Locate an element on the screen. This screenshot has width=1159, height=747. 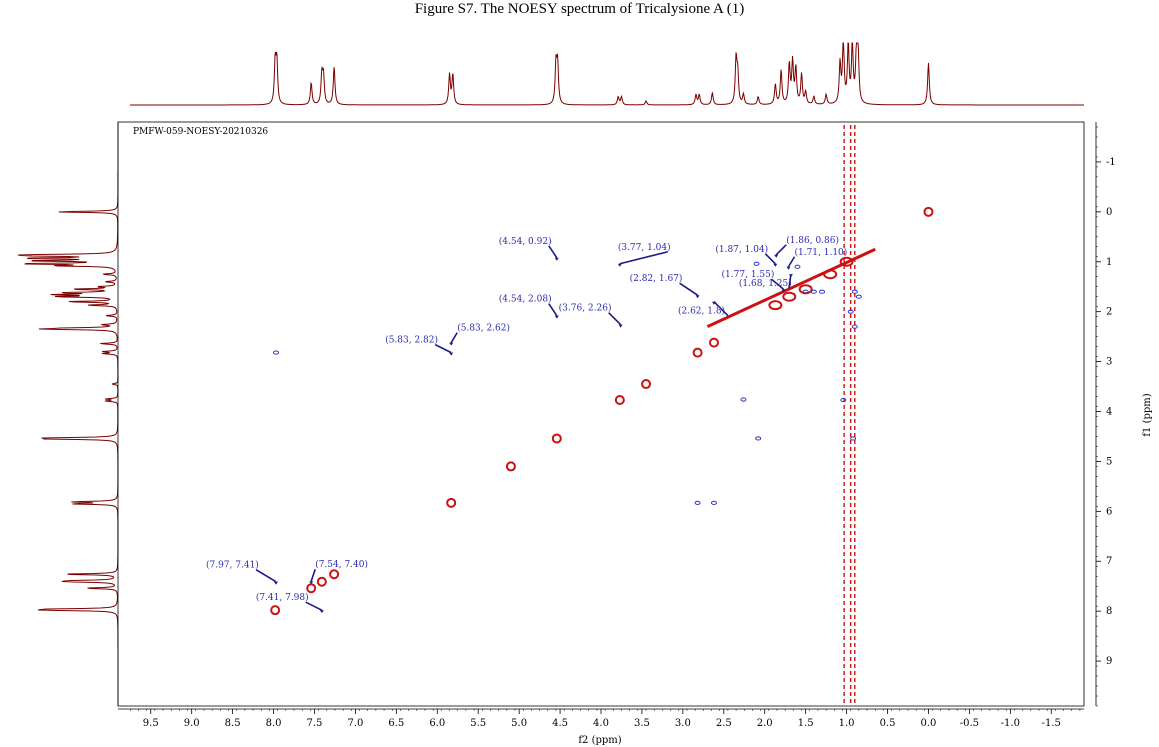
x-tick-label: 2.0 is located at coordinates (765, 723).